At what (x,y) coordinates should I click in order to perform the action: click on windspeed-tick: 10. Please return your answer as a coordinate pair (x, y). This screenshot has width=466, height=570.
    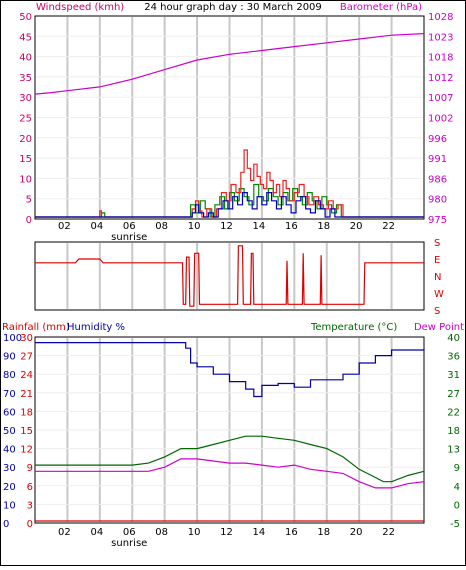
    Looking at the image, I should click on (25, 179).